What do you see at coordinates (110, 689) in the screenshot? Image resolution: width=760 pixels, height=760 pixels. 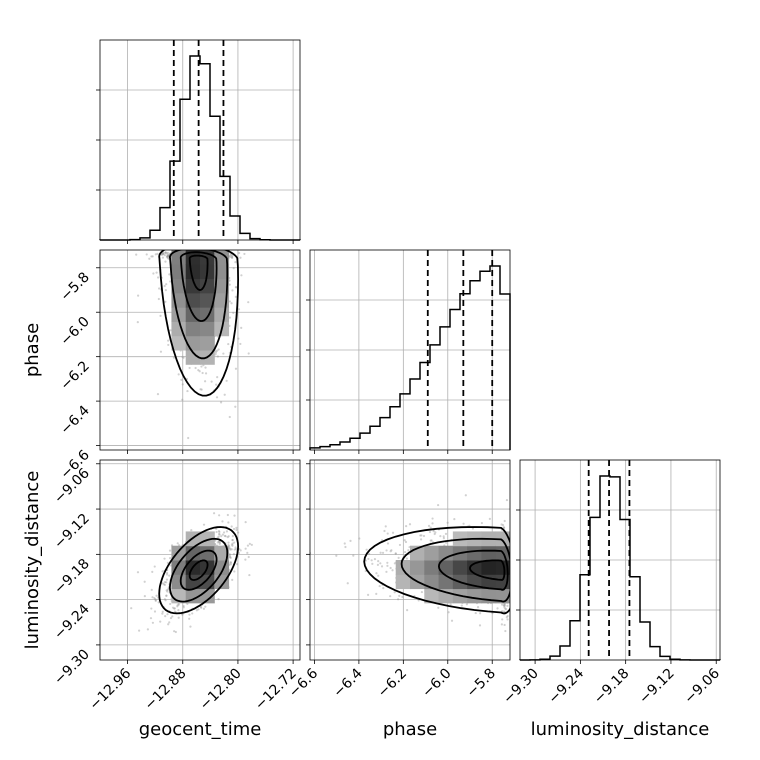 I see `x-tick-label: −12.96` at bounding box center [110, 689].